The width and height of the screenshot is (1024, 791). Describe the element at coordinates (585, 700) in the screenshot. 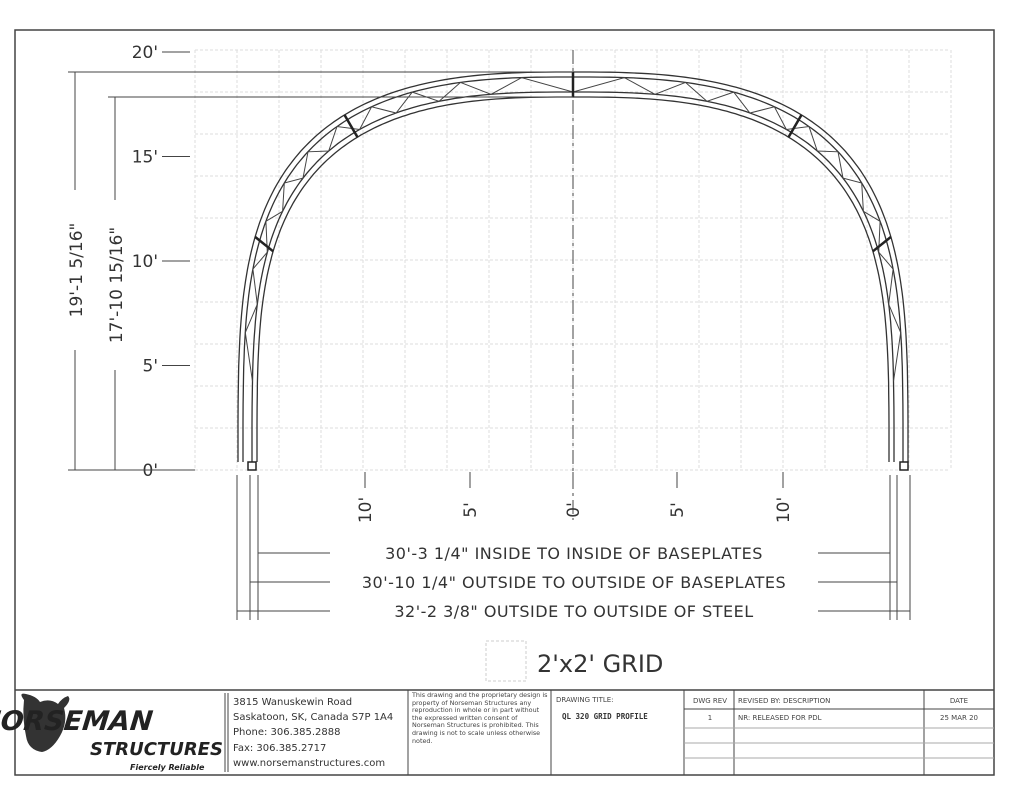

I see `drawing-title-label: DRAWING TITLE:` at that location.